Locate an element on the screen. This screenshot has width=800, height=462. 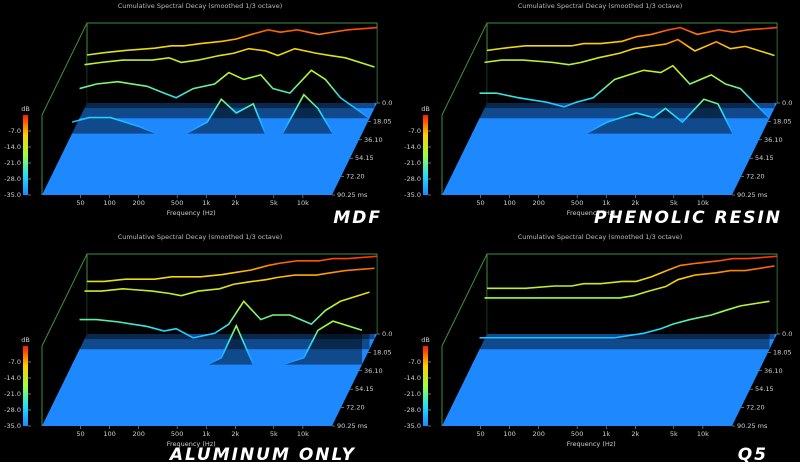
panel-label: MDF is located at coordinates (357, 218).